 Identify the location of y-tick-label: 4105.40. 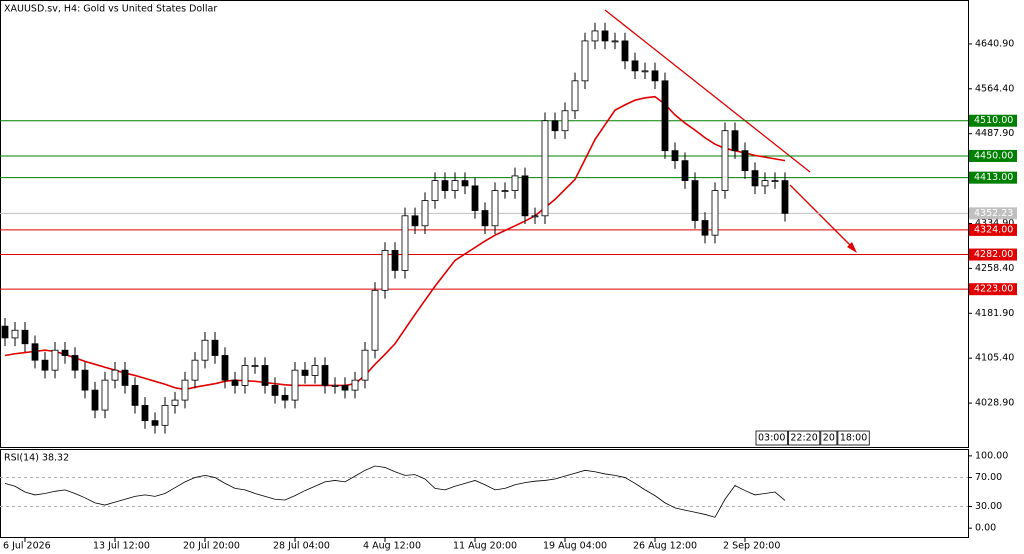
(994, 358).